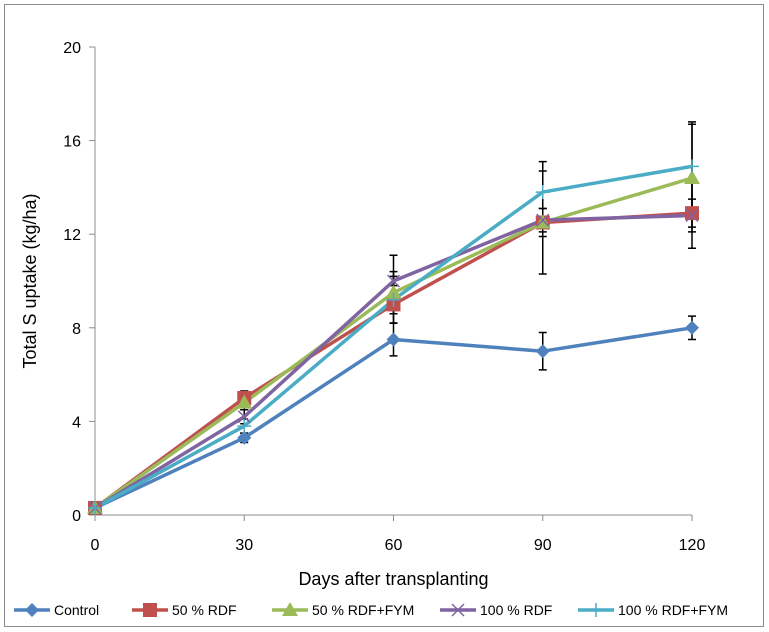 Image resolution: width=769 pixels, height=632 pixels. I want to click on x-axis-title: Days after transplanting, so click(393, 579).